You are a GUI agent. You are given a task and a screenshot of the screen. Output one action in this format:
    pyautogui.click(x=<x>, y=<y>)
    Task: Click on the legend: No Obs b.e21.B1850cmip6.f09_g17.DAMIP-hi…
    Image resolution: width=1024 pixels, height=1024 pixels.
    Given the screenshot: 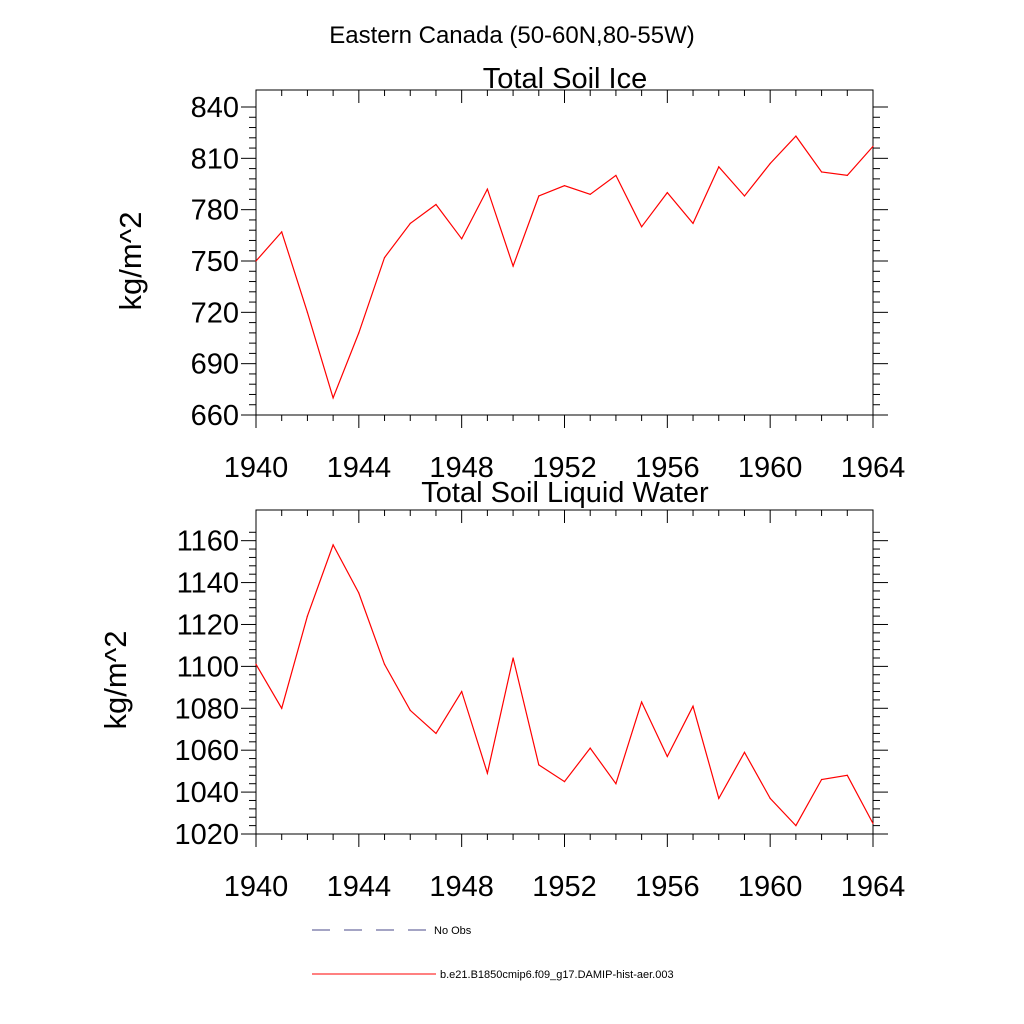 What is the action you would take?
    pyautogui.click(x=493, y=953)
    